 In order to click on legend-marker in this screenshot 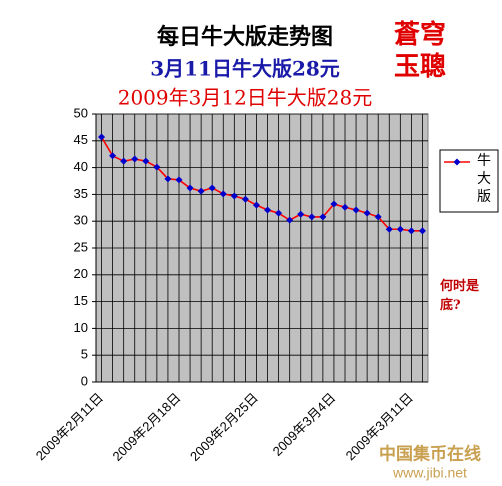, I will do `click(457, 162)`.